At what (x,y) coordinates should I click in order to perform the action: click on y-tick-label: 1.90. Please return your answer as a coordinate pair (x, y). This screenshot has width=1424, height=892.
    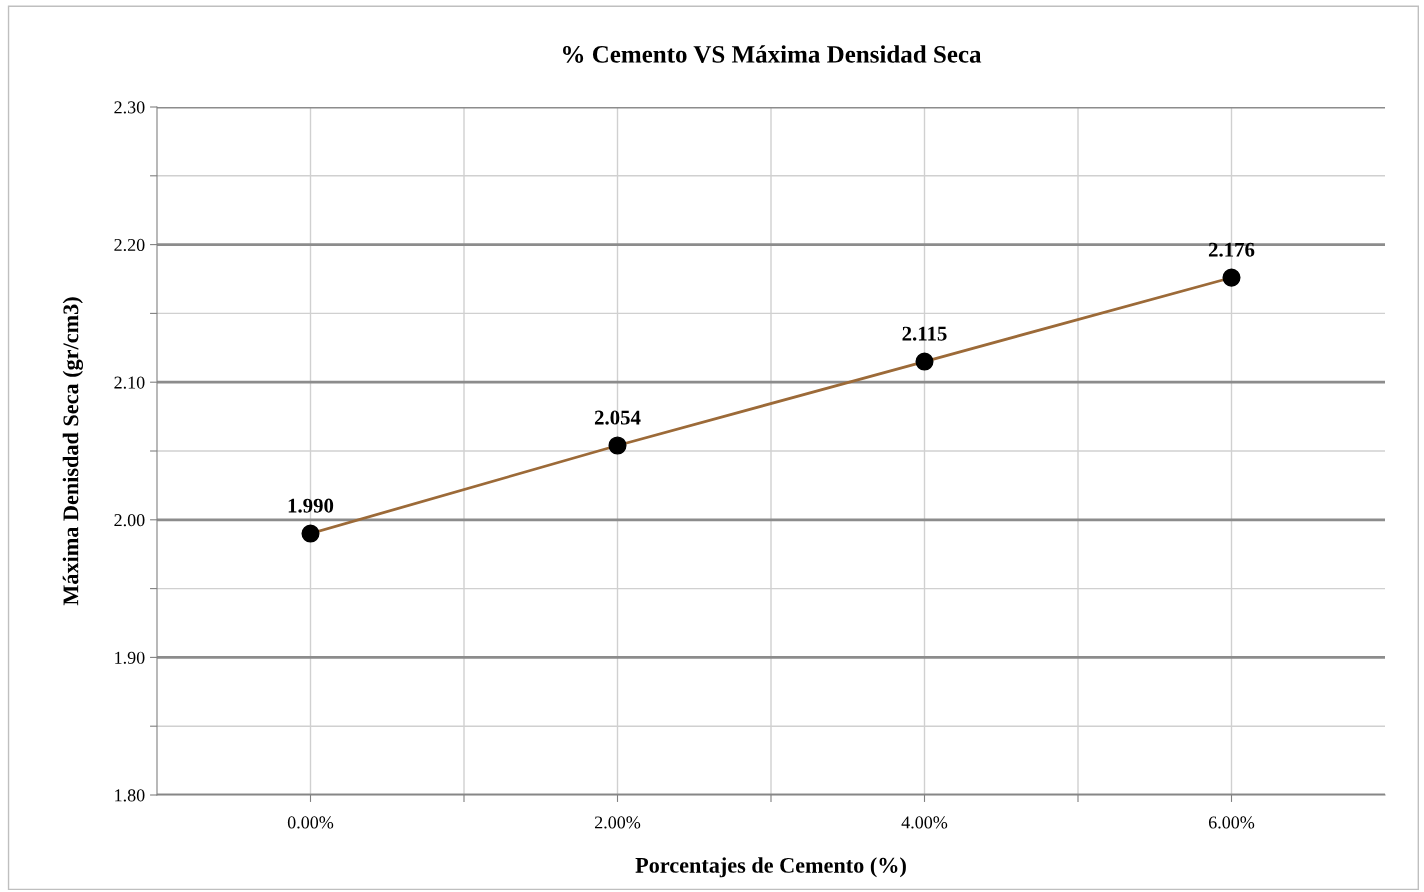
    Looking at the image, I should click on (130, 657).